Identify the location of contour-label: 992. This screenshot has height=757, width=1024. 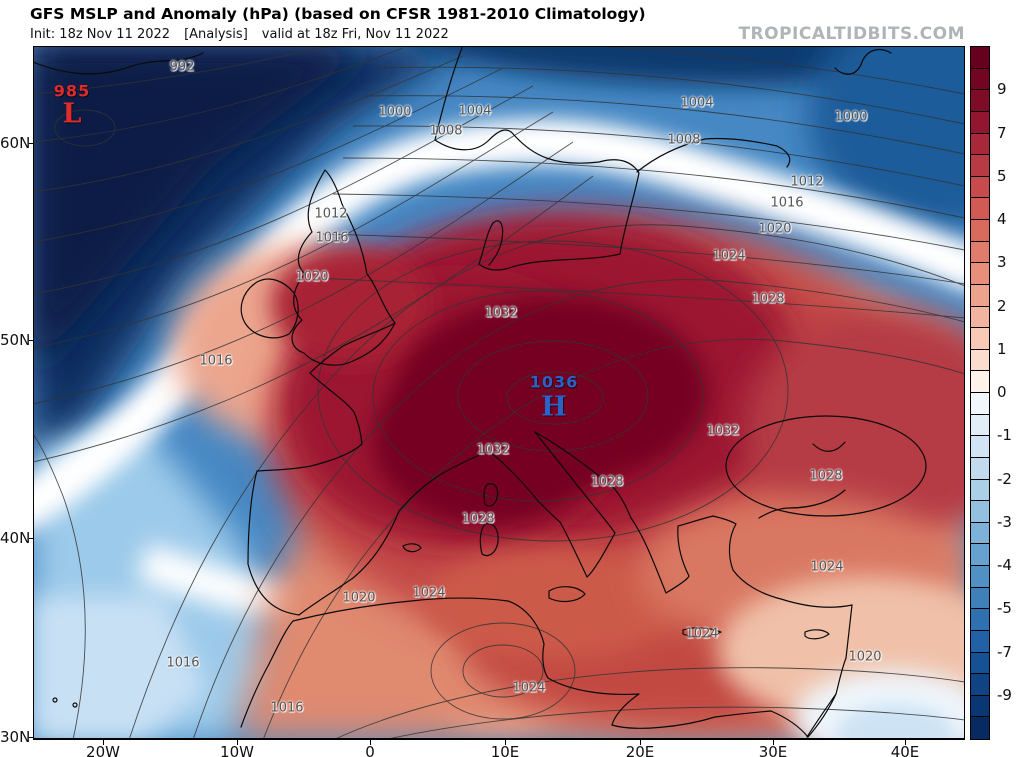
(182, 67).